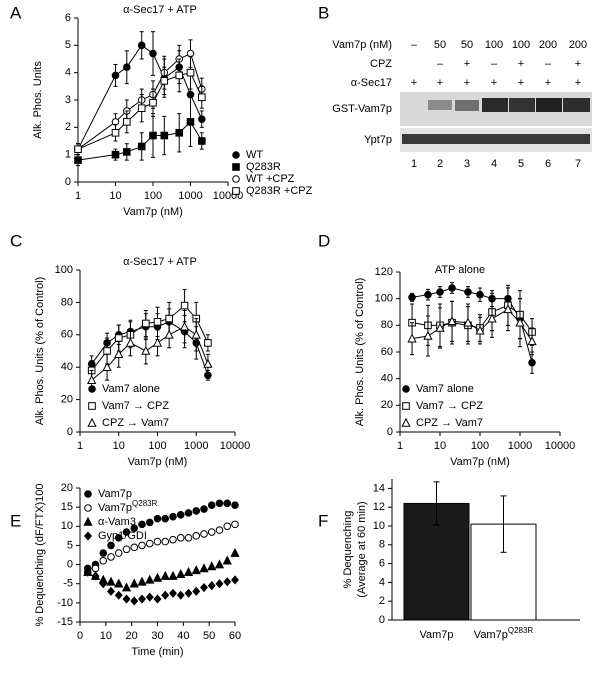  Describe the element at coordinates (436, 503) in the screenshot. I see `error-bar` at that location.